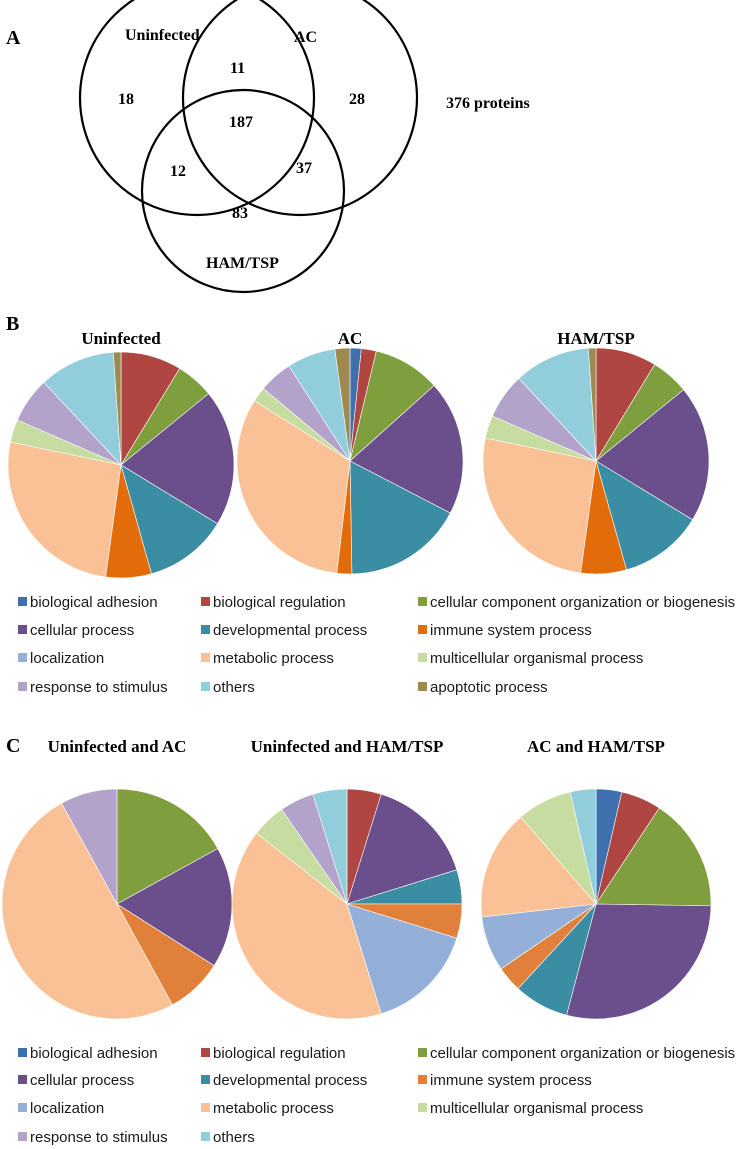 Image resolution: width=743 pixels, height=1149 pixels. I want to click on legend-label-multicellular-organismal-process: multicellular organismal process, so click(536, 1108).